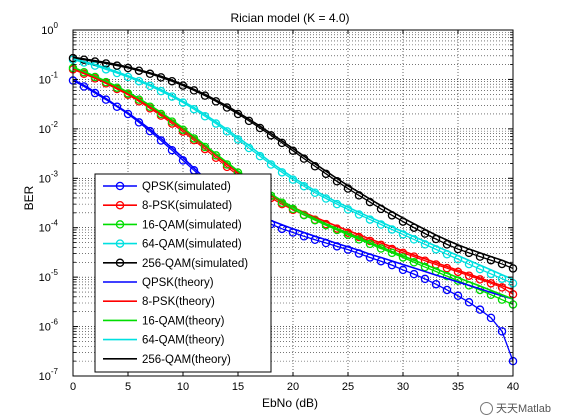 This screenshot has width=561, height=420. Describe the element at coordinates (183, 341) in the screenshot. I see `legend-label: 64-QAM(theory)` at that location.